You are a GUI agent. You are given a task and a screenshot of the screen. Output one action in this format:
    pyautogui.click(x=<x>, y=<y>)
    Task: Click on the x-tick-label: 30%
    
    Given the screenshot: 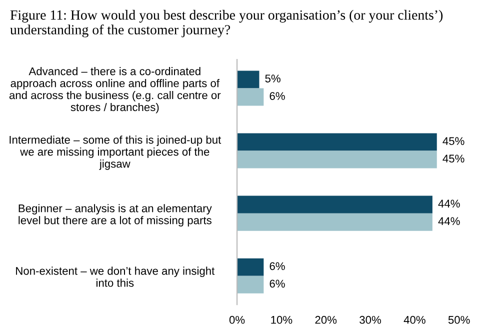 What is the action you would take?
    pyautogui.click(x=370, y=320)
    